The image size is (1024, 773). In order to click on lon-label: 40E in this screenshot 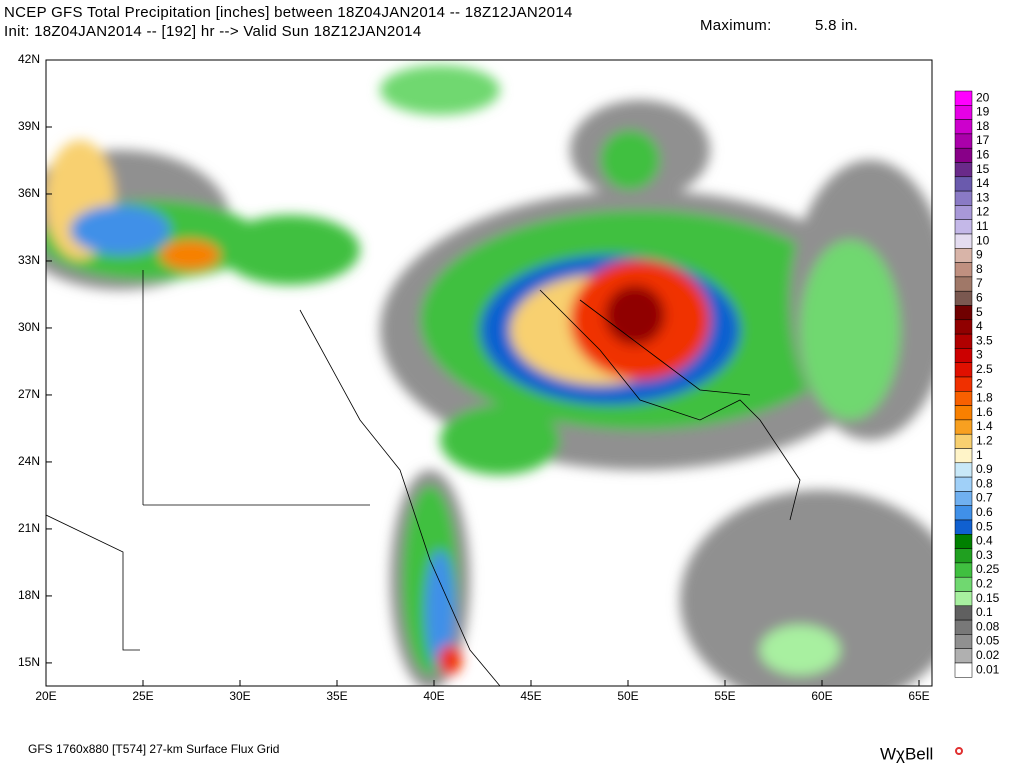, I will do `click(433, 696)`.